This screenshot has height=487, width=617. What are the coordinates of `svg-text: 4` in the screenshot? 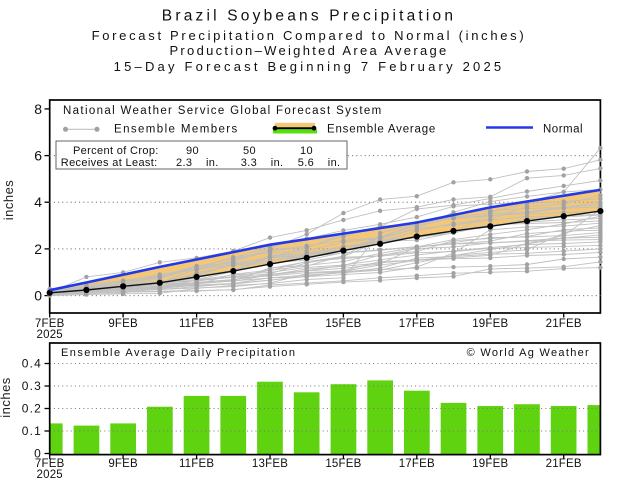 It's located at (38, 202).